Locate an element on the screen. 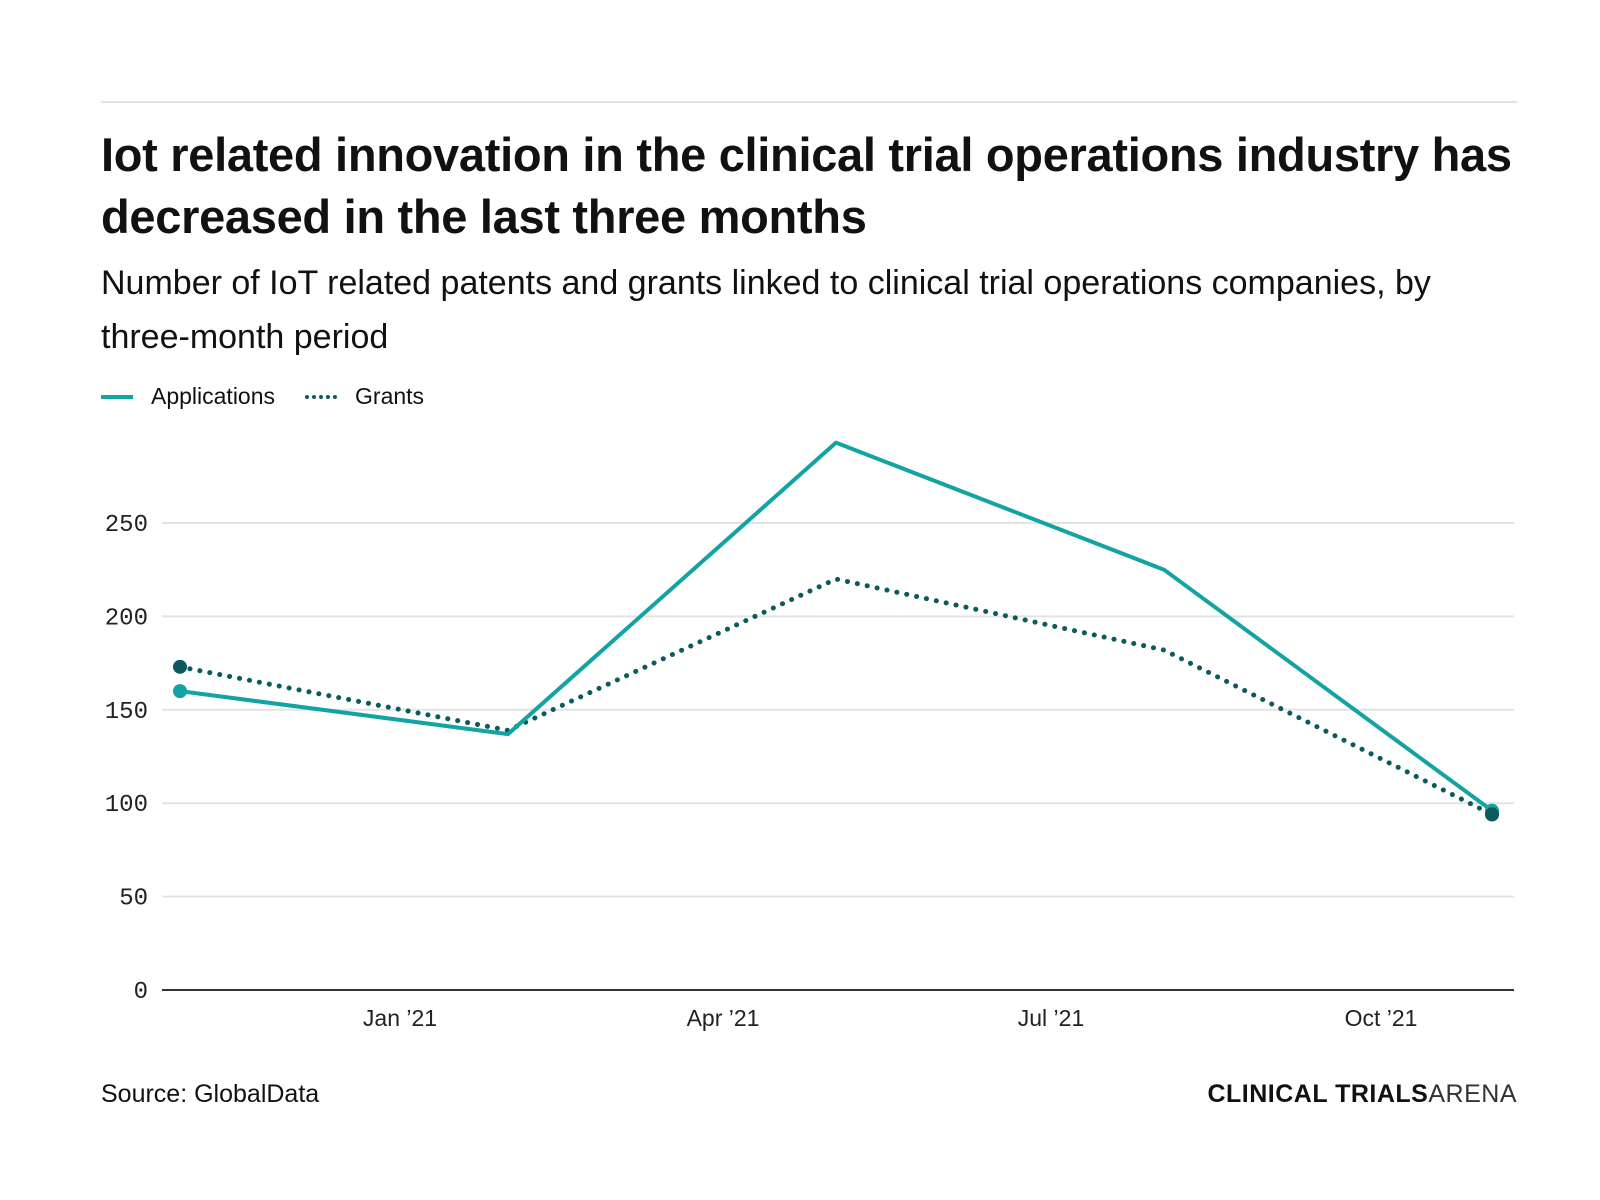  y-tick-label: 150 is located at coordinates (126, 712).